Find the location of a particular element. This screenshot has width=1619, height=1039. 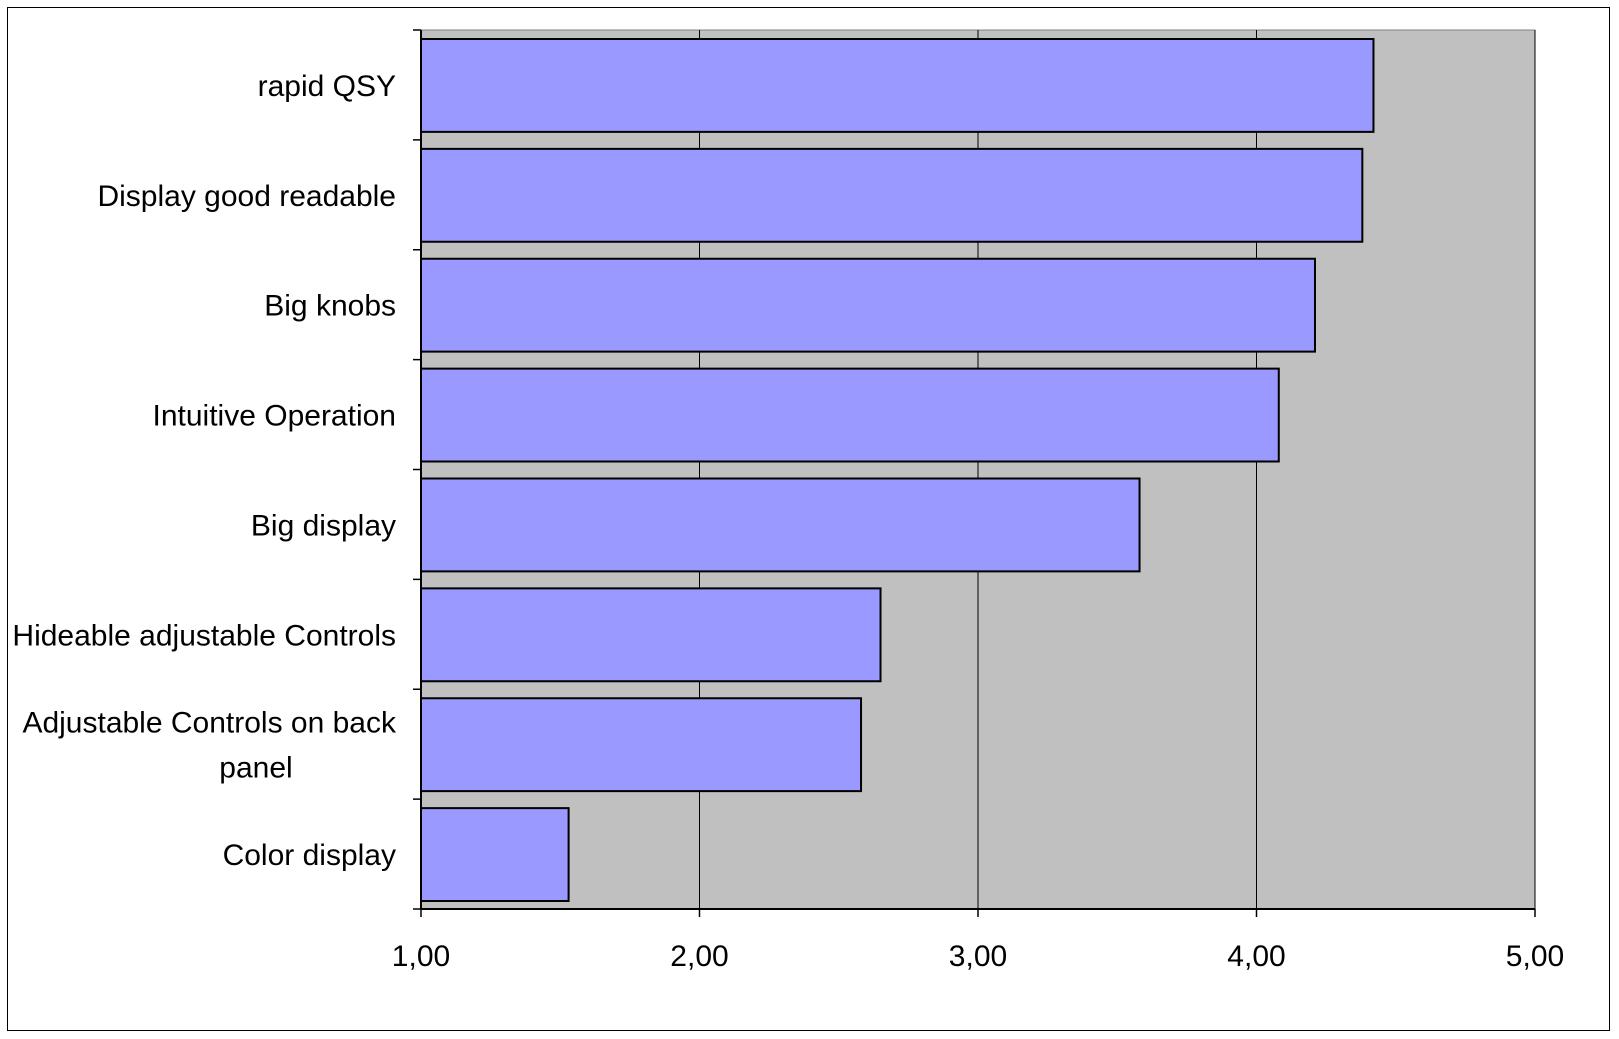

category-label-5: Big display is located at coordinates (323, 525).